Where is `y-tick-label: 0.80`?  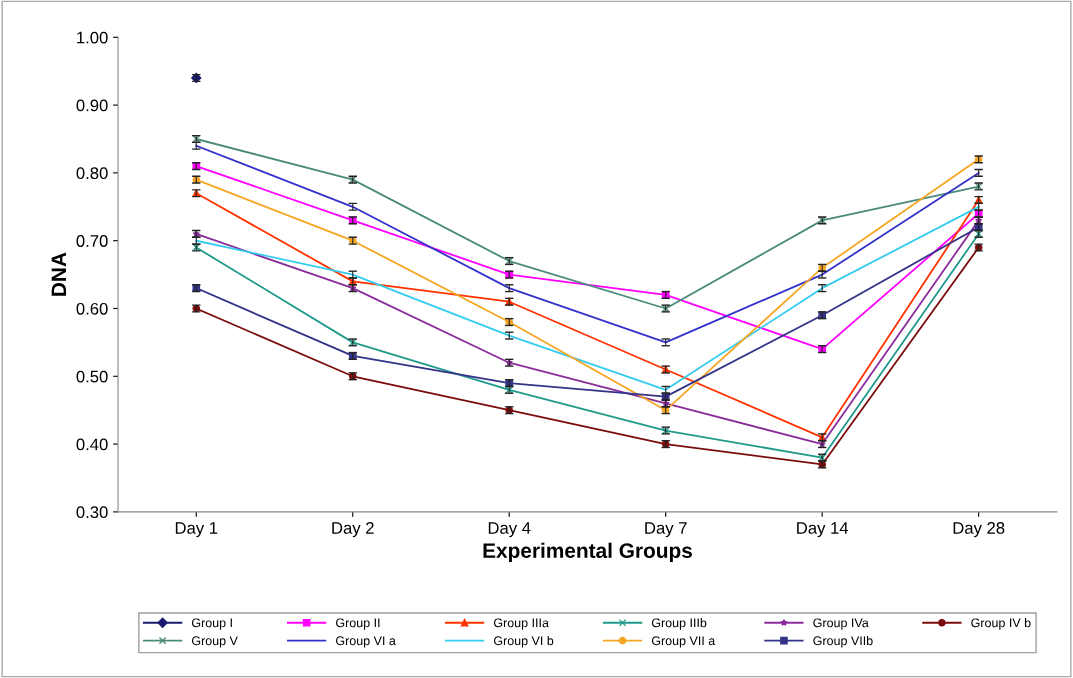
y-tick-label: 0.80 is located at coordinates (92, 173).